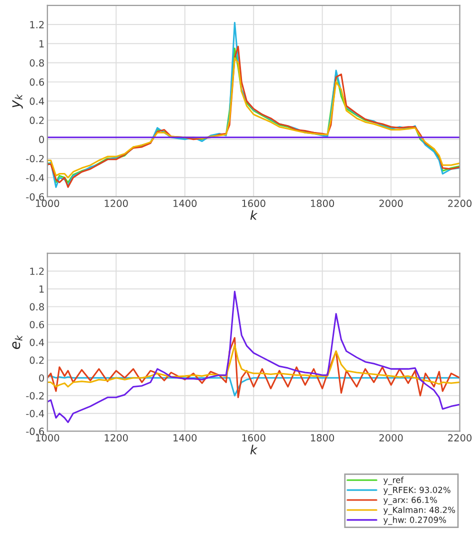  What do you see at coordinates (414, 520) in the screenshot?
I see `legend-label: y_hw: 0.2709%` at bounding box center [414, 520].